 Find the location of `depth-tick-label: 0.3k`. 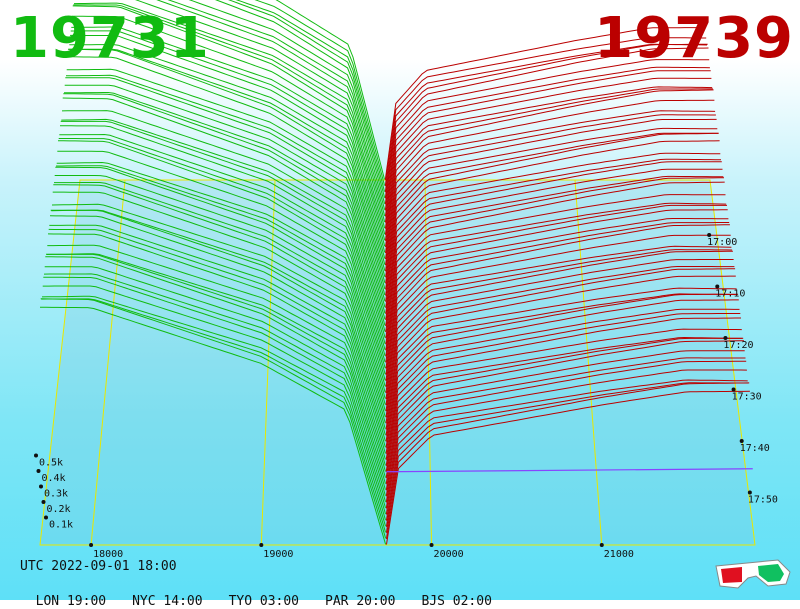

depth-tick-label: 0.3k is located at coordinates (56, 494).